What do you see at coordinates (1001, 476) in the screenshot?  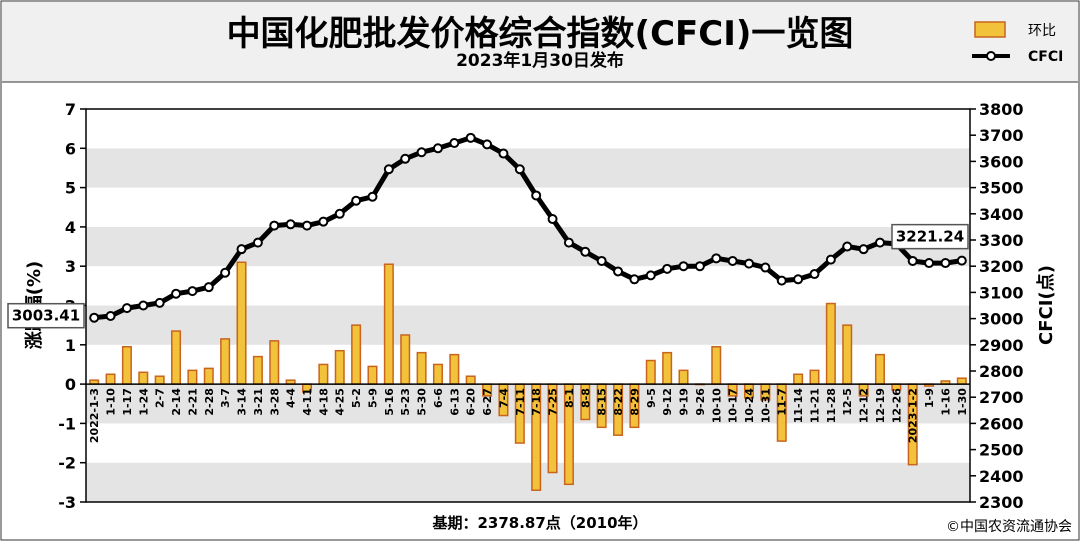 I see `right-tick-label: 2400` at bounding box center [1001, 476].